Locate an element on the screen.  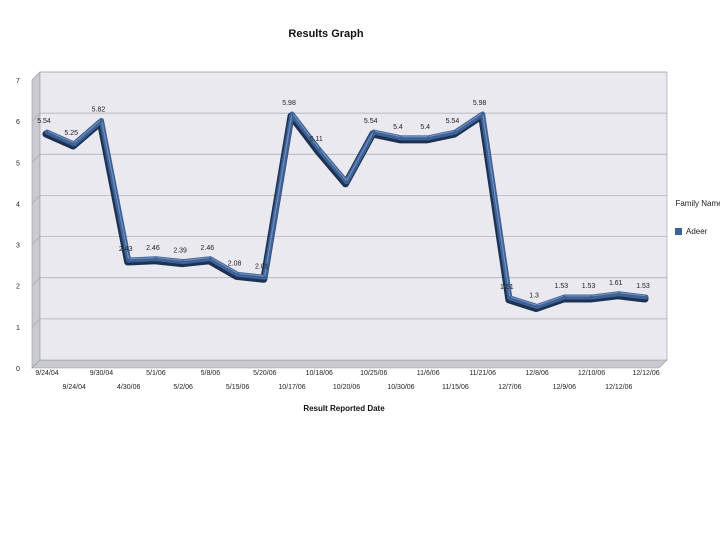
x-tick-label: 4/30/06 is located at coordinates (128, 387).